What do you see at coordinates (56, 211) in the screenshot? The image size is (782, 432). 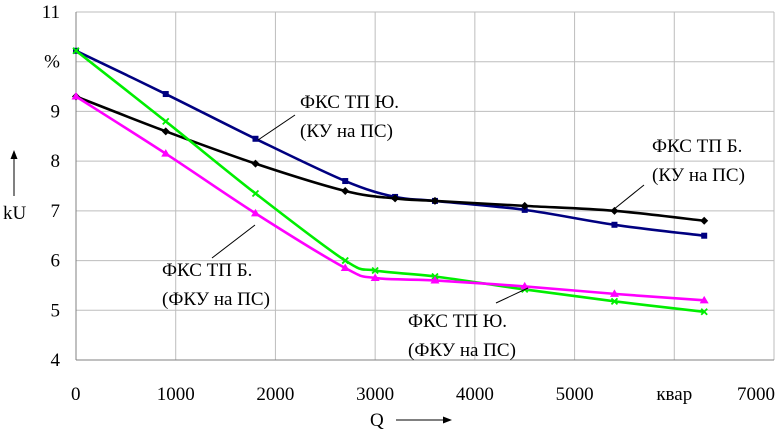 I see `y-tick-label: 7` at bounding box center [56, 211].